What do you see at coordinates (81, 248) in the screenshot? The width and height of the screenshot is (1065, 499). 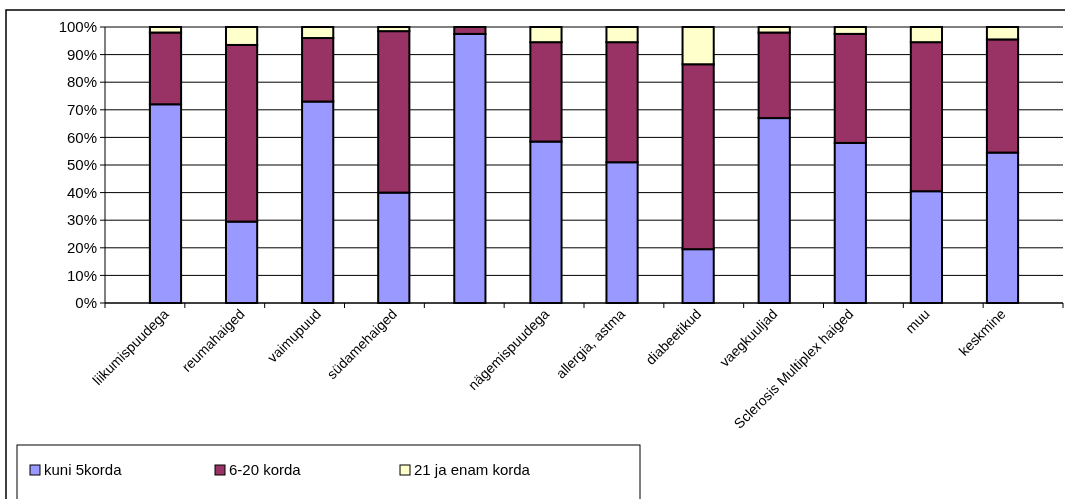 I see `y-tick-label: 20%` at bounding box center [81, 248].